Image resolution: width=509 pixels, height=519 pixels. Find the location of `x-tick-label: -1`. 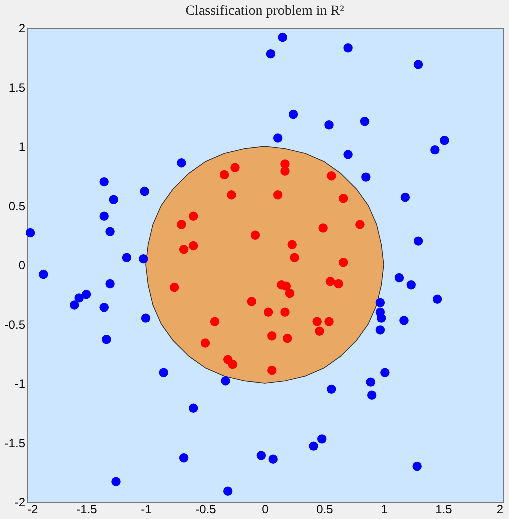

x-tick-label: -1 is located at coordinates (146, 509).